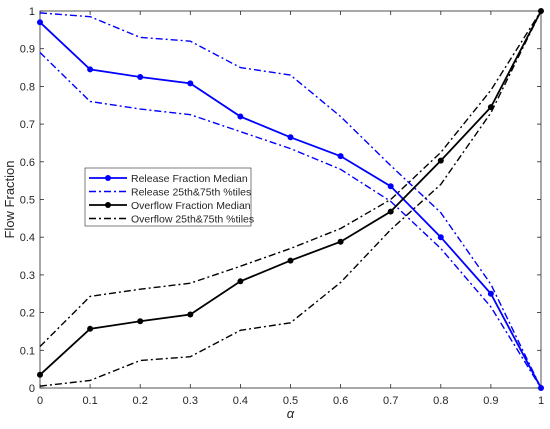 The width and height of the screenshot is (550, 429). I want to click on legend-label: Overflow 25th&75th %tiles, so click(192, 219).